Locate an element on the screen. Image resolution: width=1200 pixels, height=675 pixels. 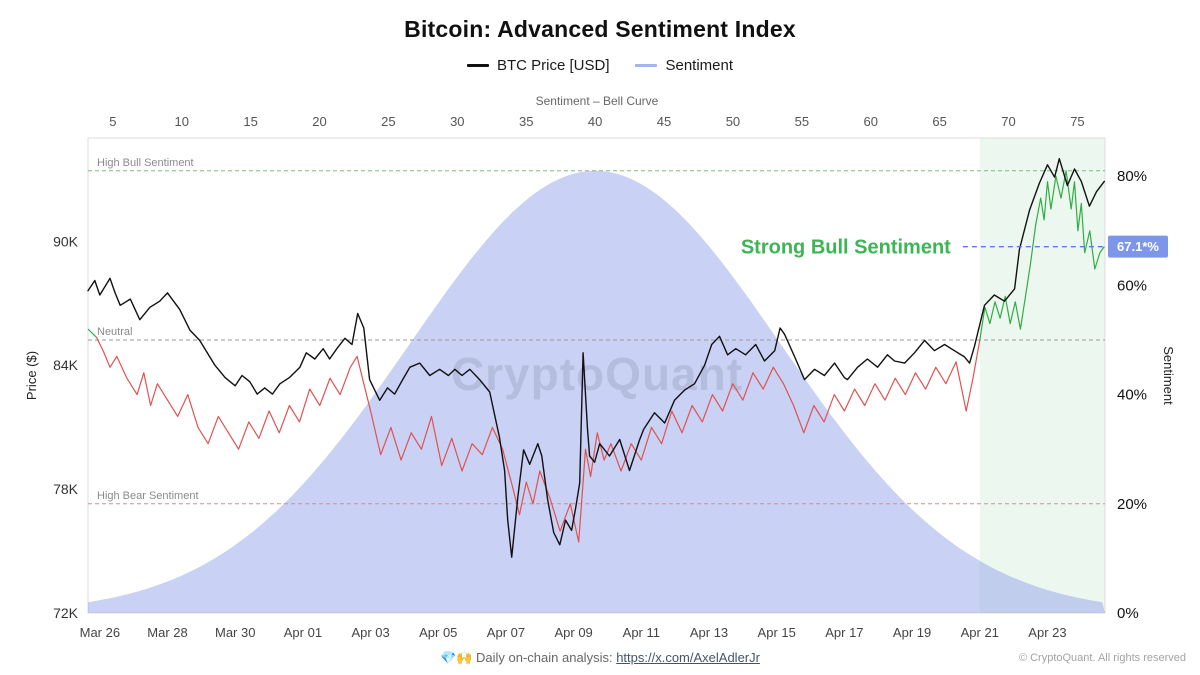
price-tick-label: 84K is located at coordinates (66, 365).